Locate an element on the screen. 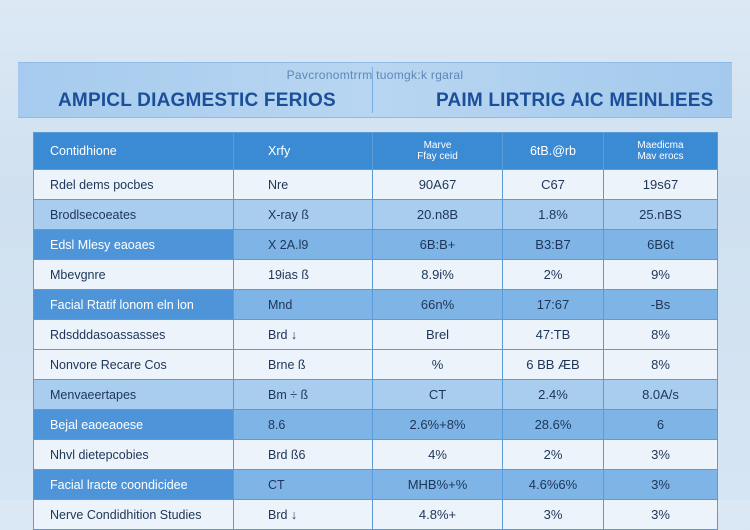 The height and width of the screenshot is (530, 750). column-header: Maedicma Mav erocs is located at coordinates (660, 151).